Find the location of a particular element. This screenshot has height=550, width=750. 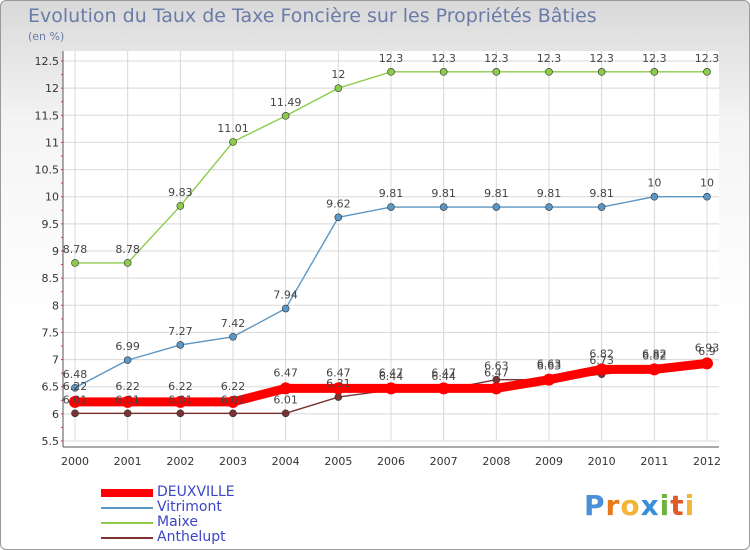

legend-item-vitrimont: Vitrimont is located at coordinates (168, 507).